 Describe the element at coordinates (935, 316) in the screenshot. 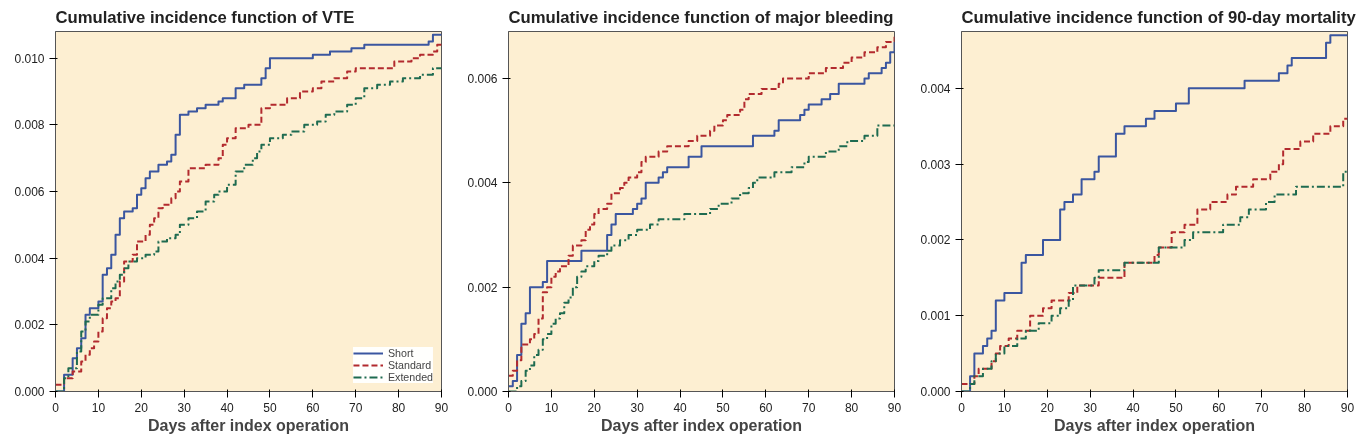

I see `y-tick-label: 0.001` at that location.